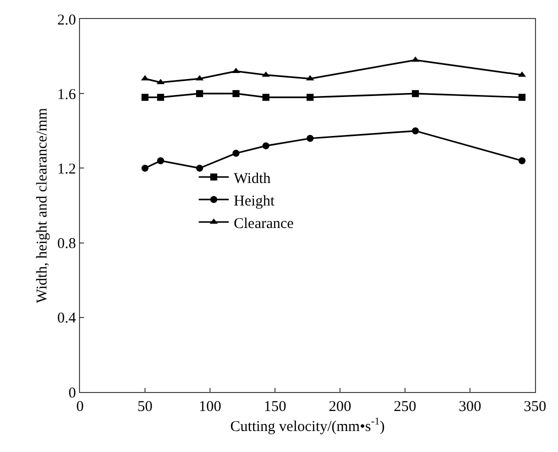 Image resolution: width=558 pixels, height=452 pixels. Describe the element at coordinates (42, 206) in the screenshot. I see `y-axis-title: Width, height and clearance/mm` at that location.